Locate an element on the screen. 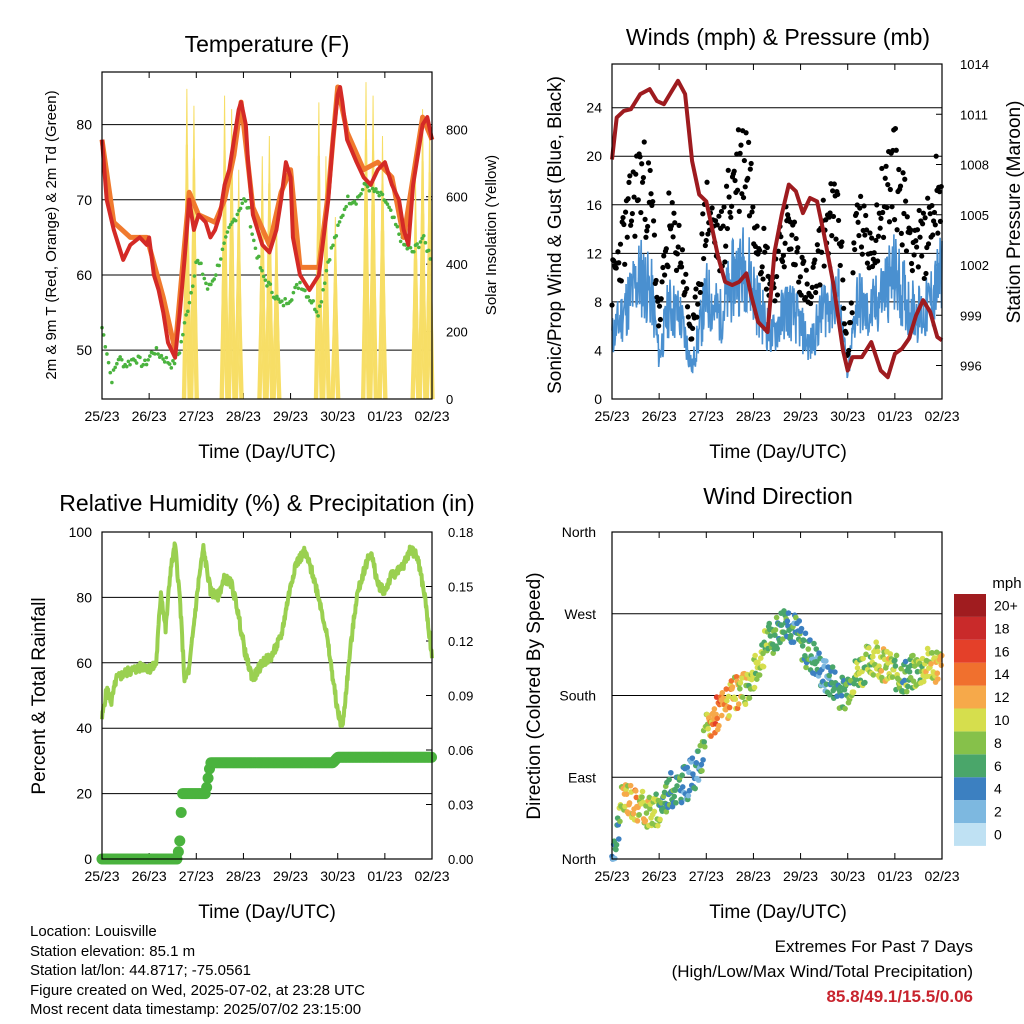 This screenshot has width=1024, height=1024. winds-plot-border is located at coordinates (777, 231).